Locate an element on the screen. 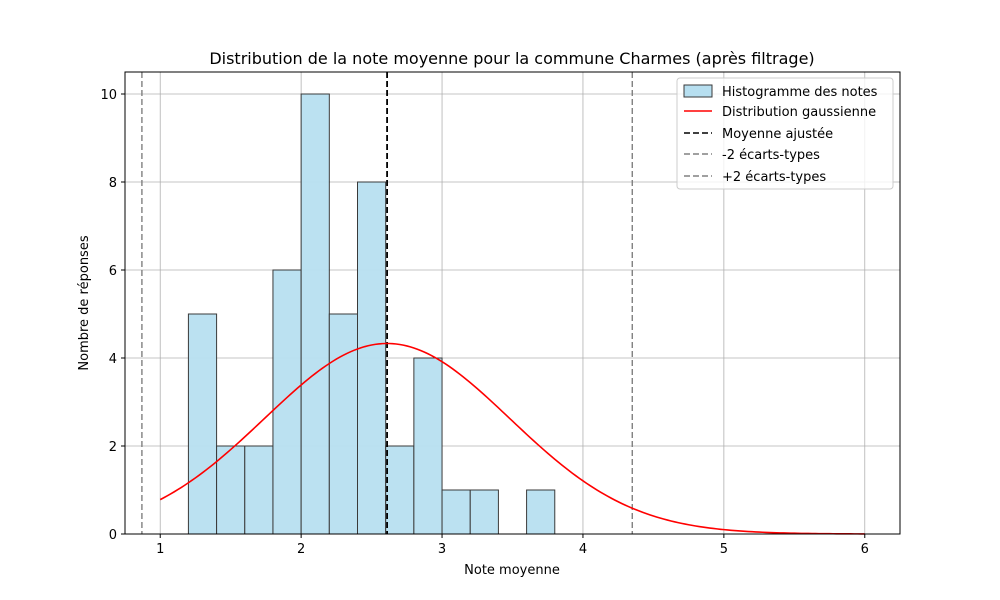 This screenshot has width=1000, height=600. x-tick-label: 5 is located at coordinates (724, 549).